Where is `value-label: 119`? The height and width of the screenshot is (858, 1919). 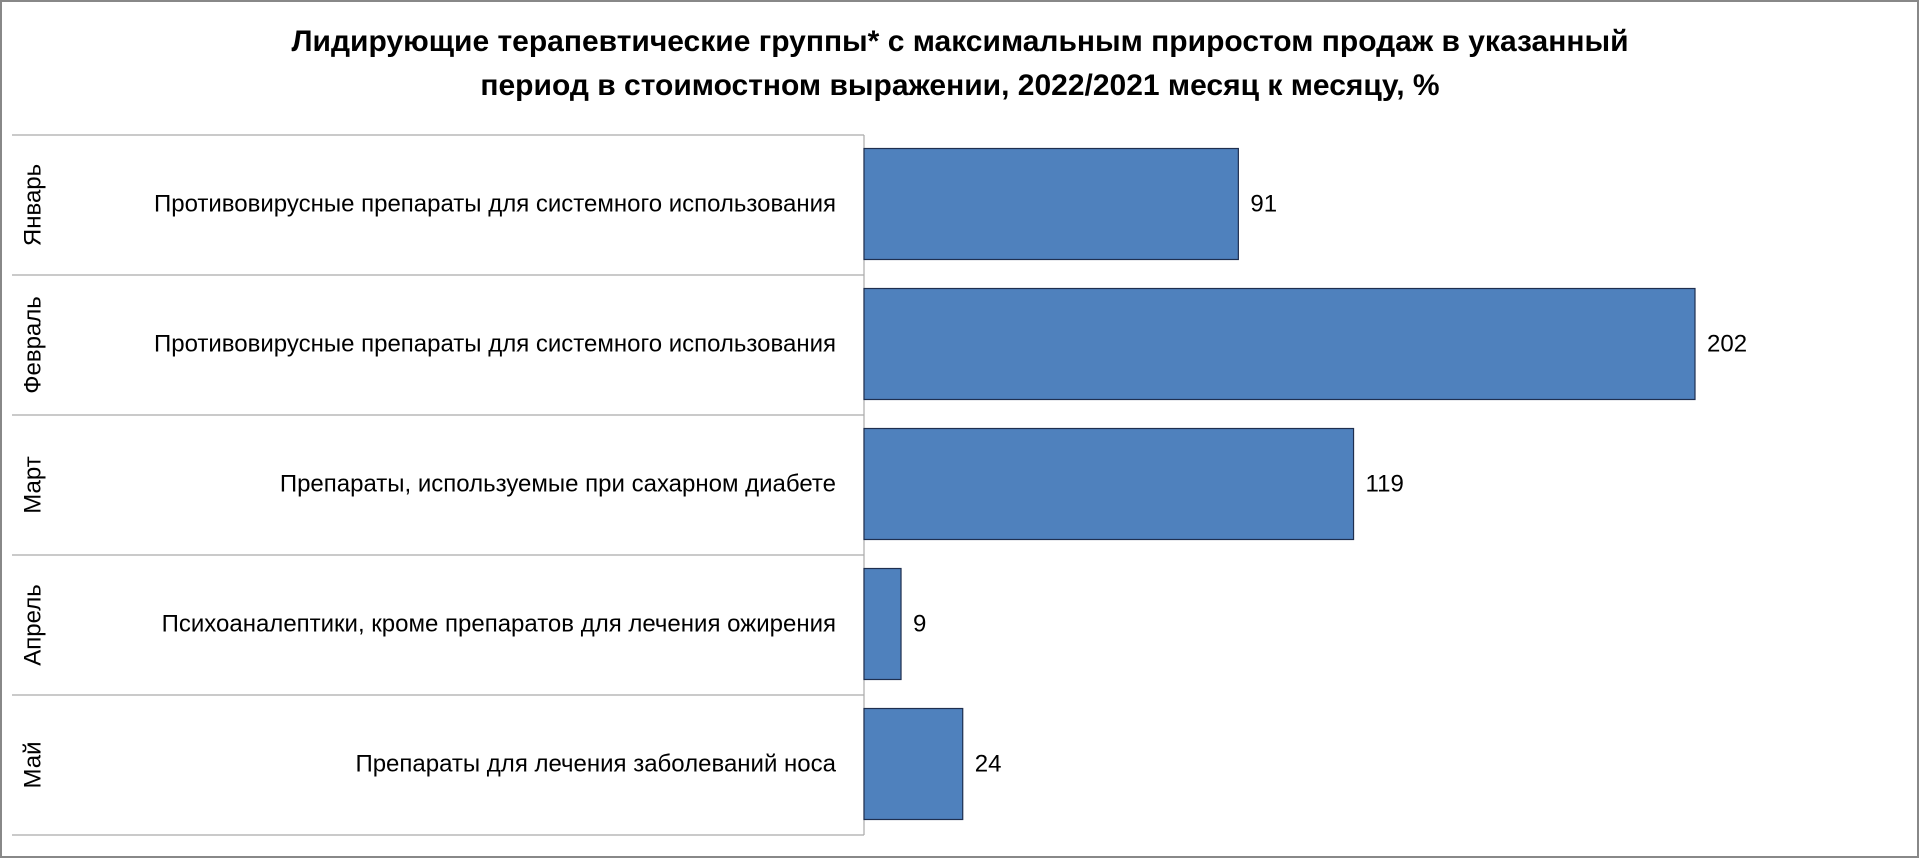
value-label: 119 is located at coordinates (1385, 483).